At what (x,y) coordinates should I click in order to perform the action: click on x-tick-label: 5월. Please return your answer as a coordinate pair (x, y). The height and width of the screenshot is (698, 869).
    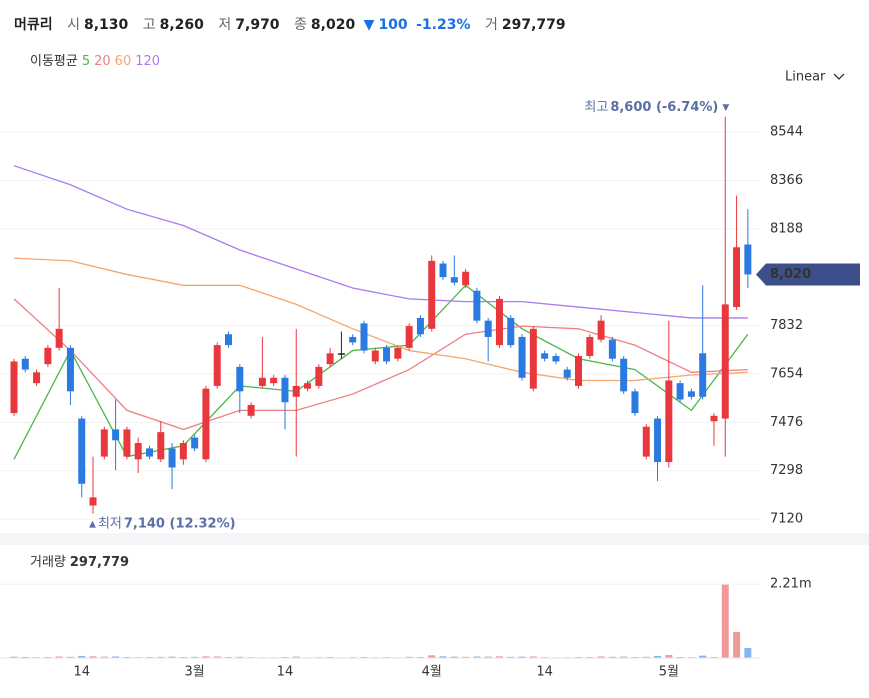
    Looking at the image, I should click on (669, 672).